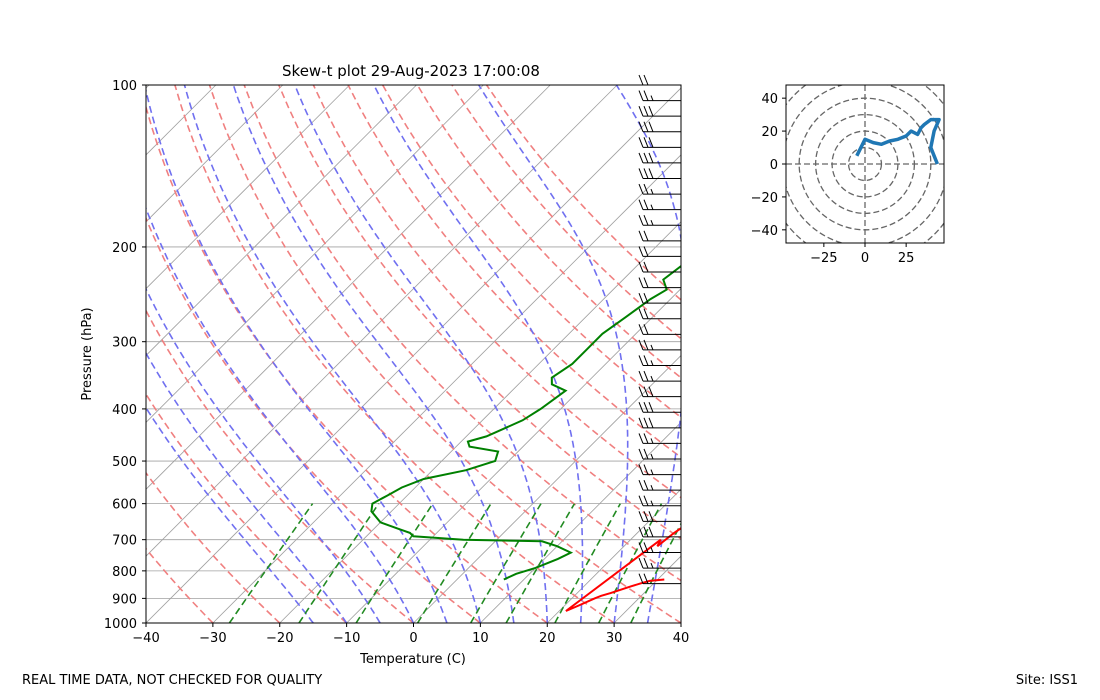 This screenshot has width=1100, height=700. I want to click on hodograph-ring, so click(865, 164).